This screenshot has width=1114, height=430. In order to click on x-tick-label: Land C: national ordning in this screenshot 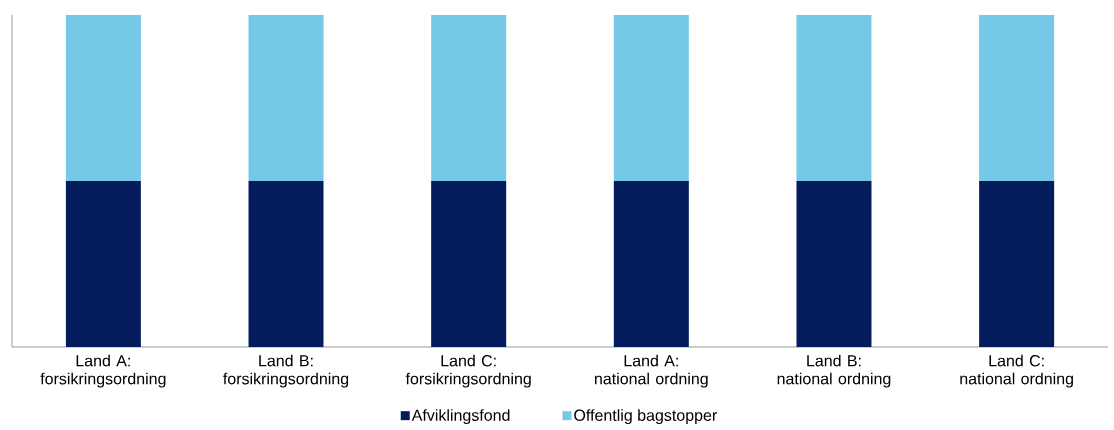, I will do `click(1016, 371)`.